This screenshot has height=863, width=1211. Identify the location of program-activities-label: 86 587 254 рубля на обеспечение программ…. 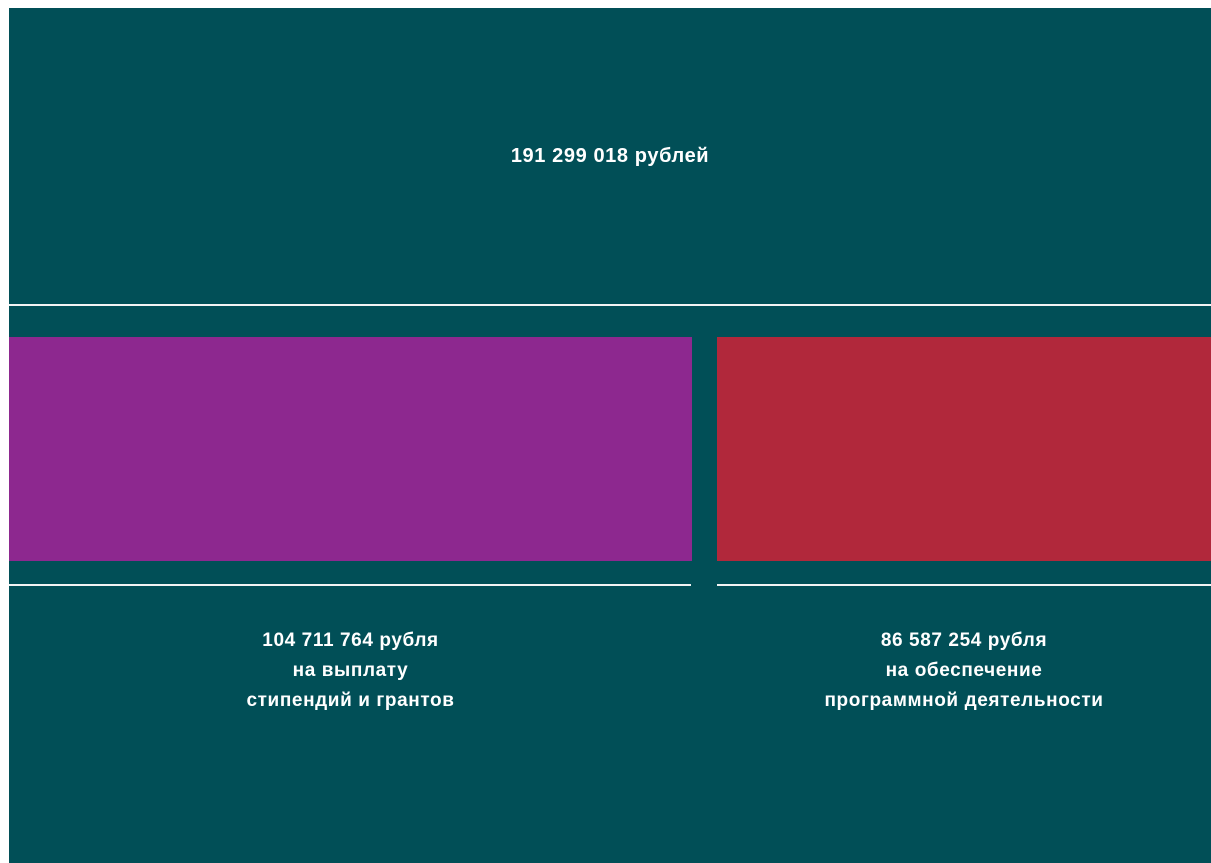
(964, 671).